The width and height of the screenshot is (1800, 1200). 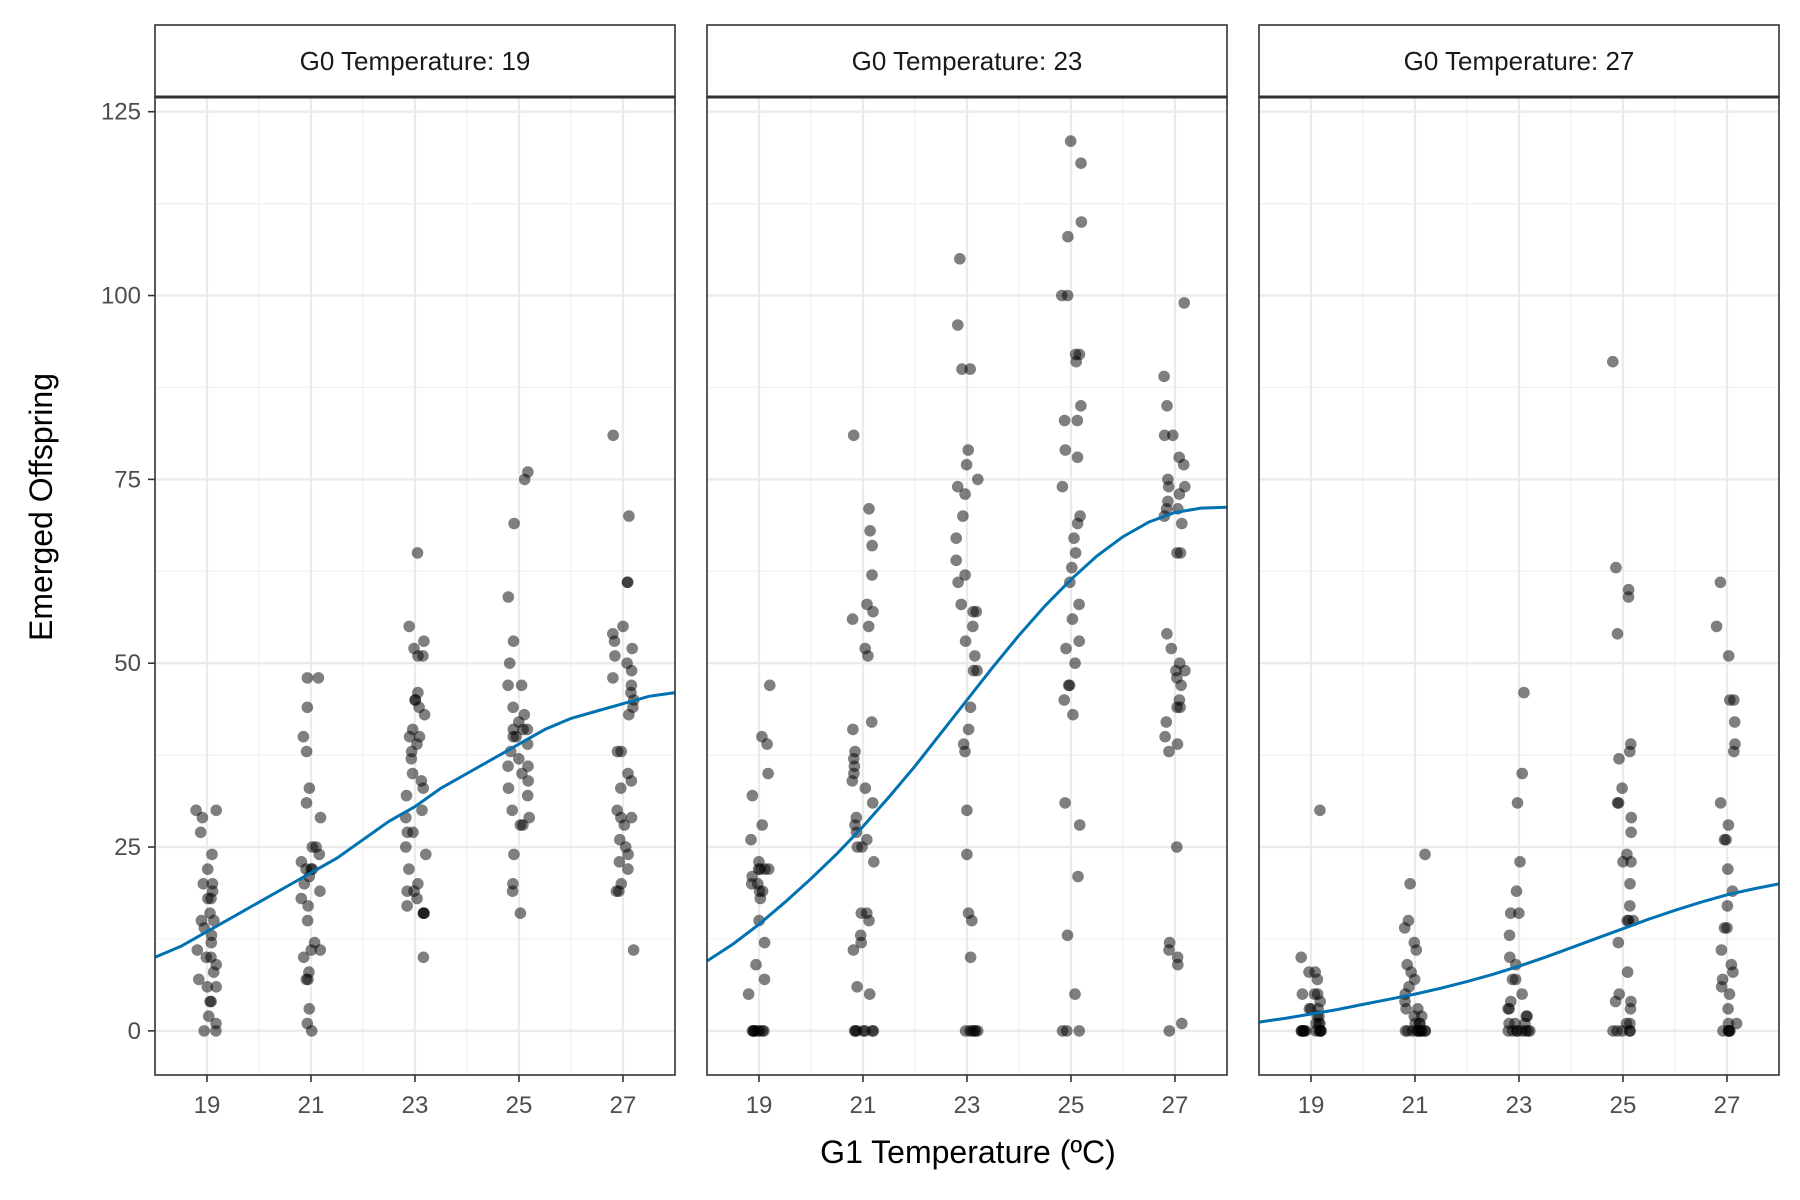 I want to click on y-tick-label: 0, so click(x=134, y=1031).